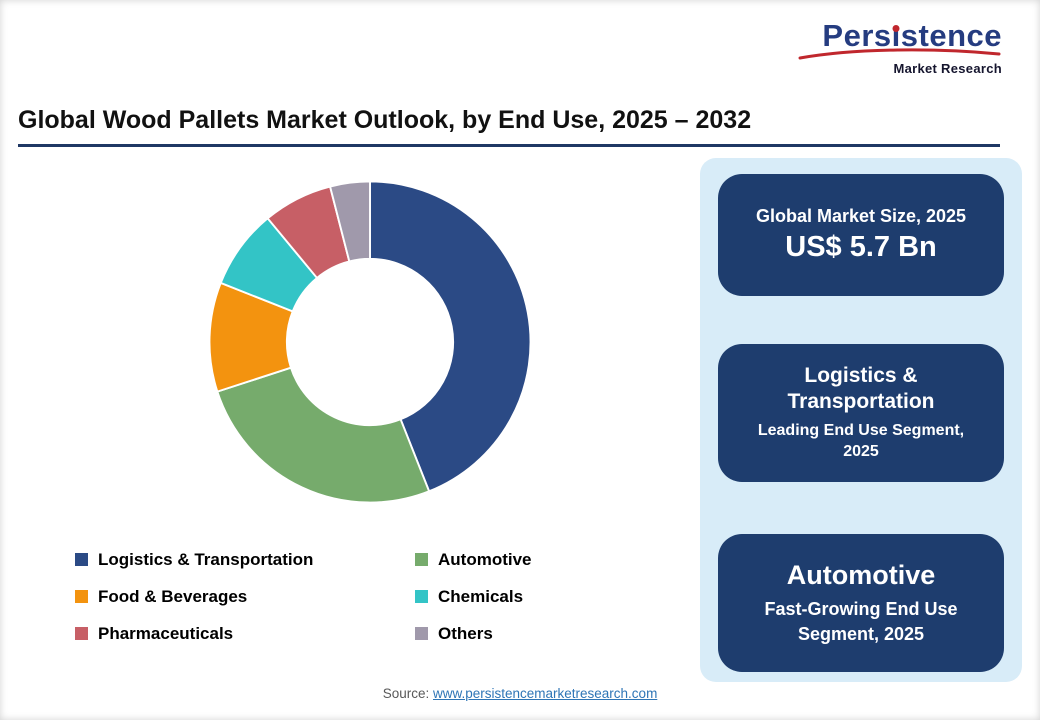  Describe the element at coordinates (861, 216) in the screenshot. I see `market-size-label: Global Market Size, 2025` at that location.